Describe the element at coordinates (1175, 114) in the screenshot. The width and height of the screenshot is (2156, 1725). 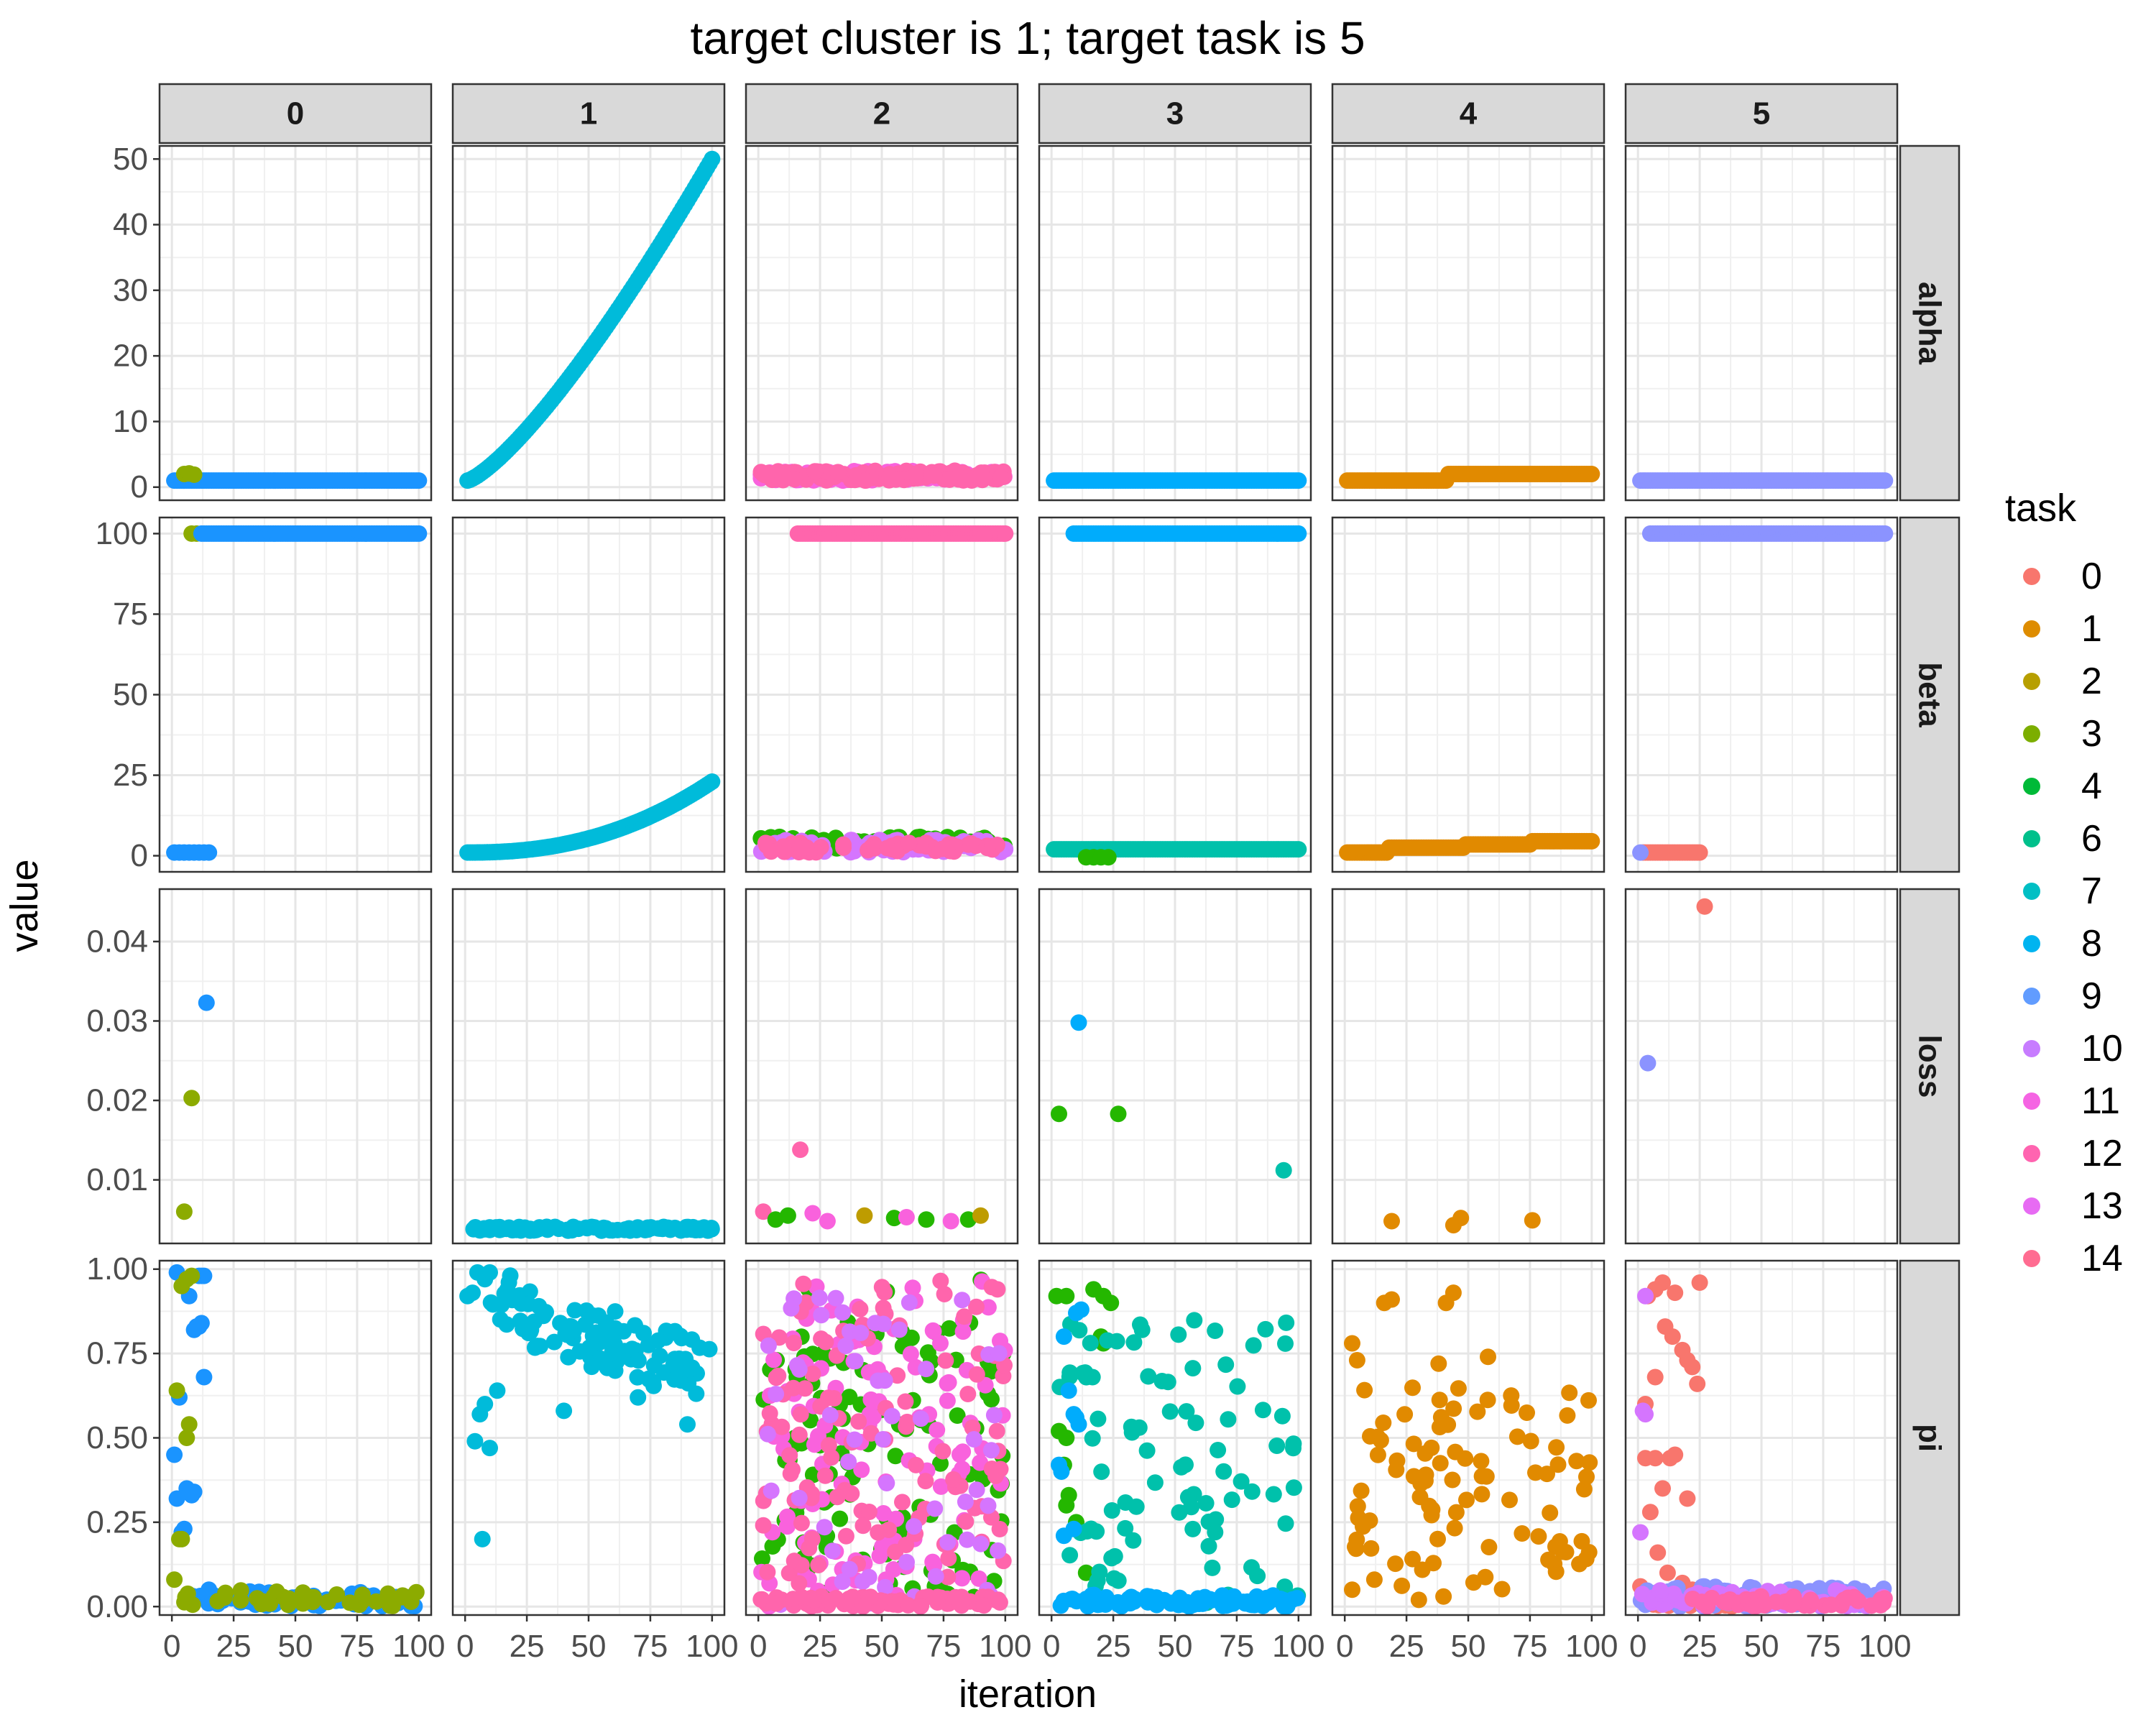
I see `col-strip-label-3: 3` at that location.